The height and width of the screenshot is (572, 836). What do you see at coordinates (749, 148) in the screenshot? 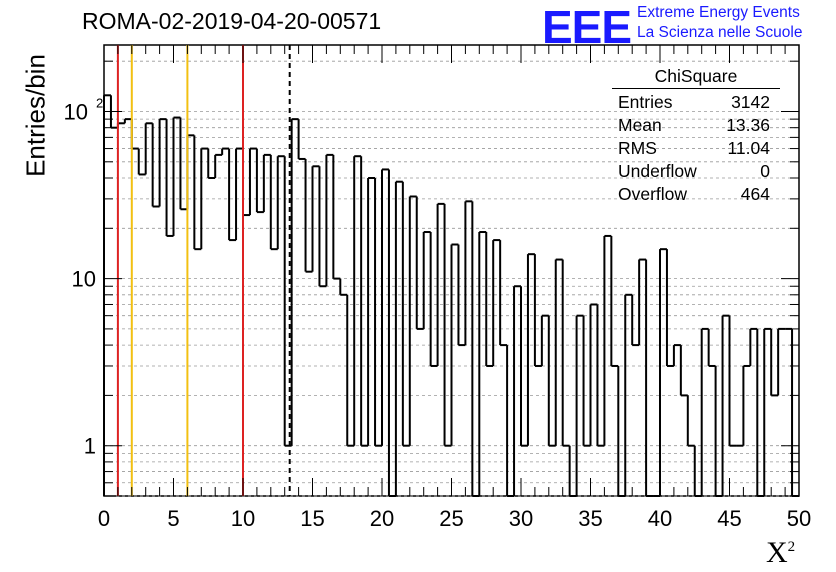
I see `stats-value: 11.04` at bounding box center [749, 148].